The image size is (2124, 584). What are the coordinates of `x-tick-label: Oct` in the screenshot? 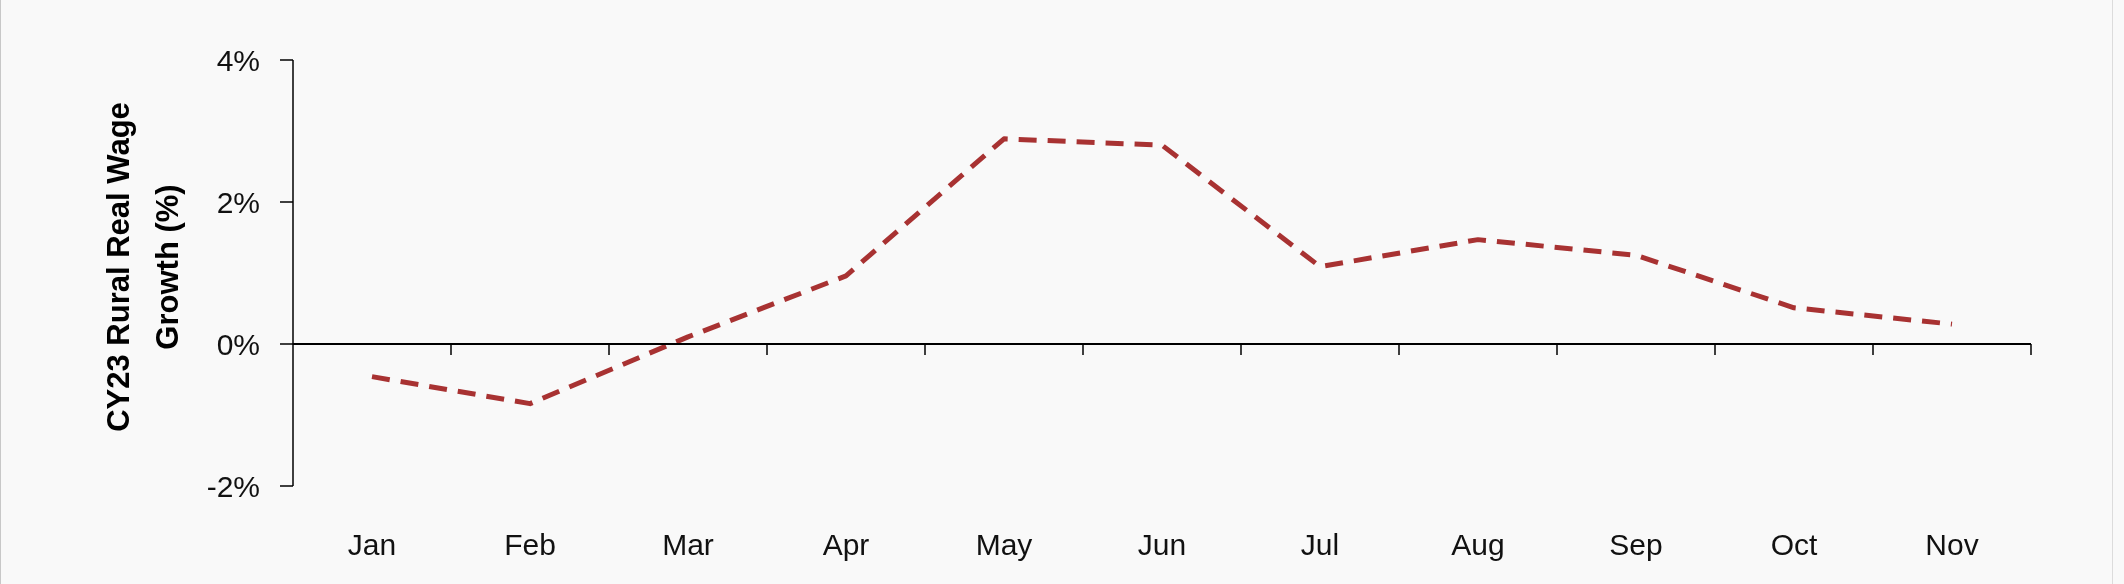 It's located at (1794, 544).